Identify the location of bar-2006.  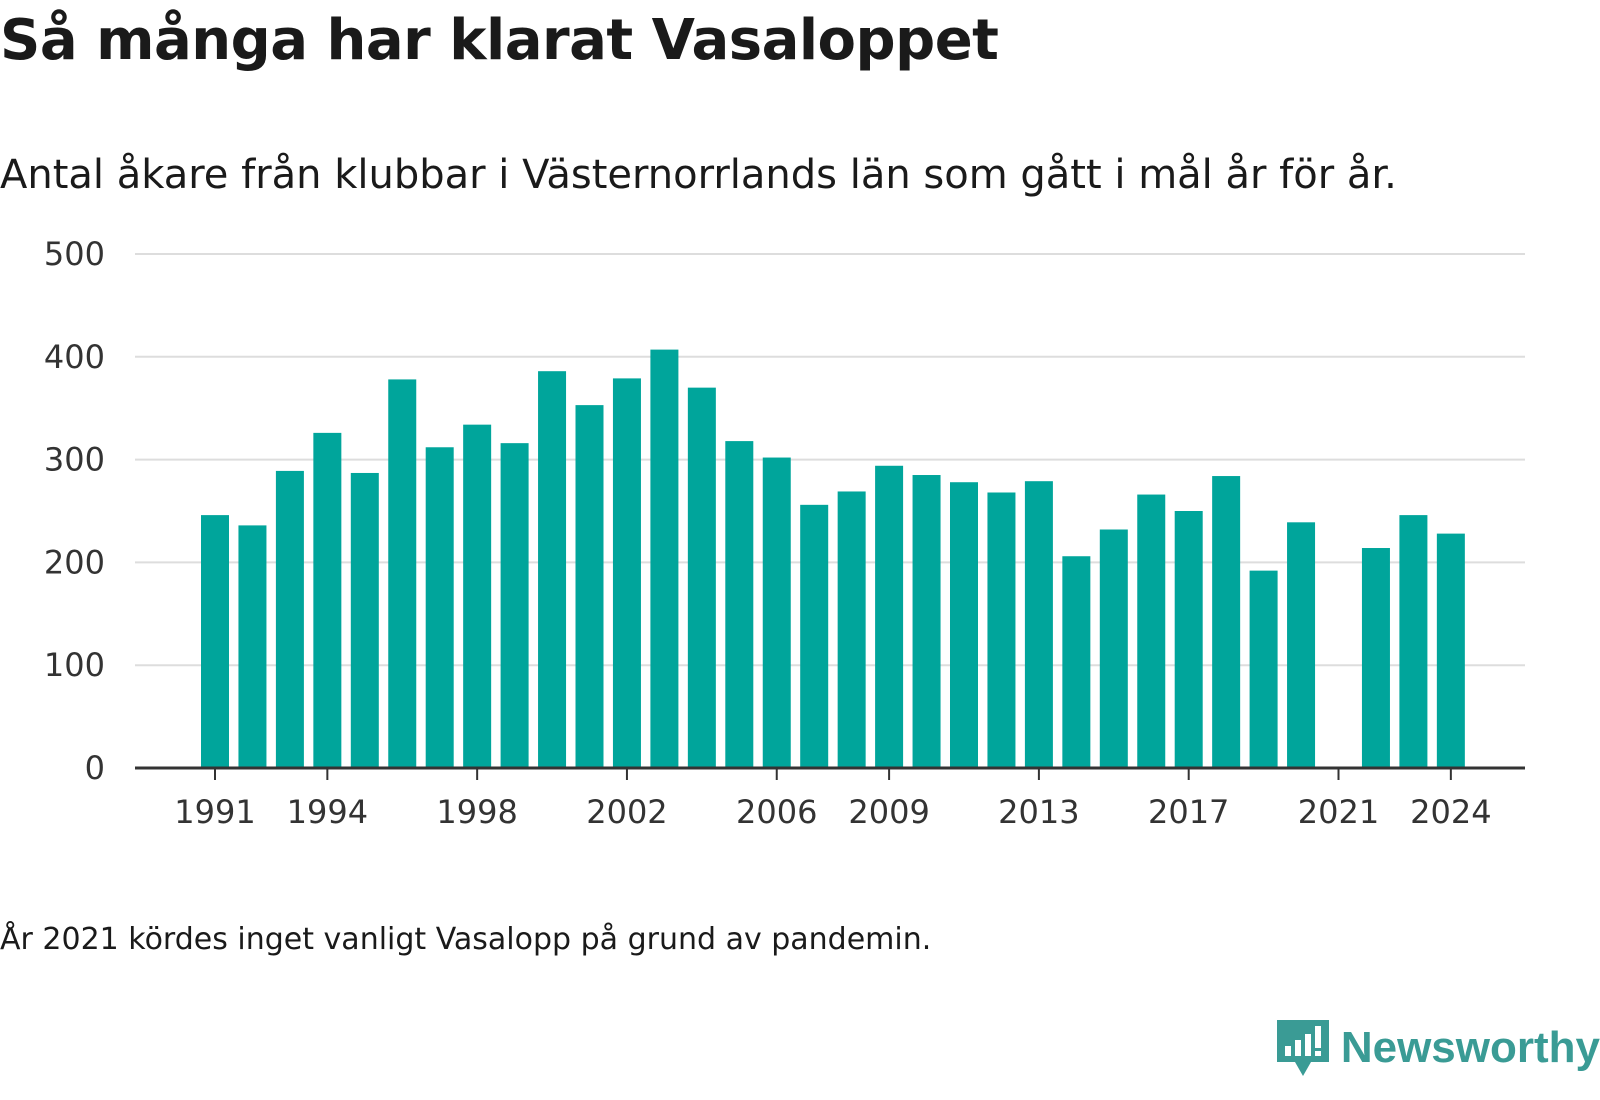
(776, 612).